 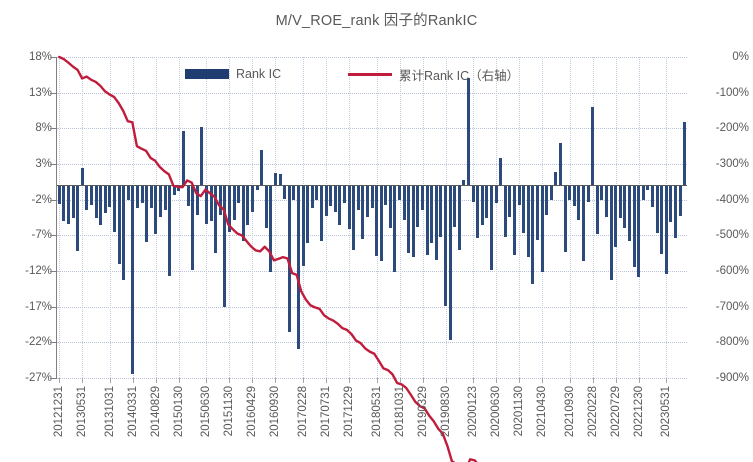 I want to click on y-axis-left-tick-label: 3%, so click(x=43, y=164).